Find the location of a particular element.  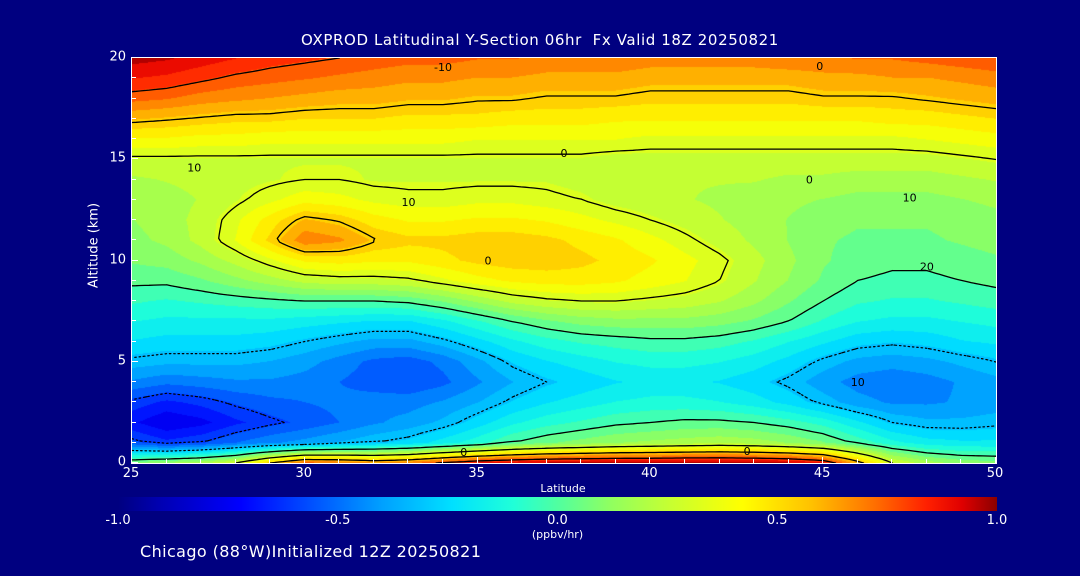

y-axis-title: Altitude (km) is located at coordinates (94, 245).